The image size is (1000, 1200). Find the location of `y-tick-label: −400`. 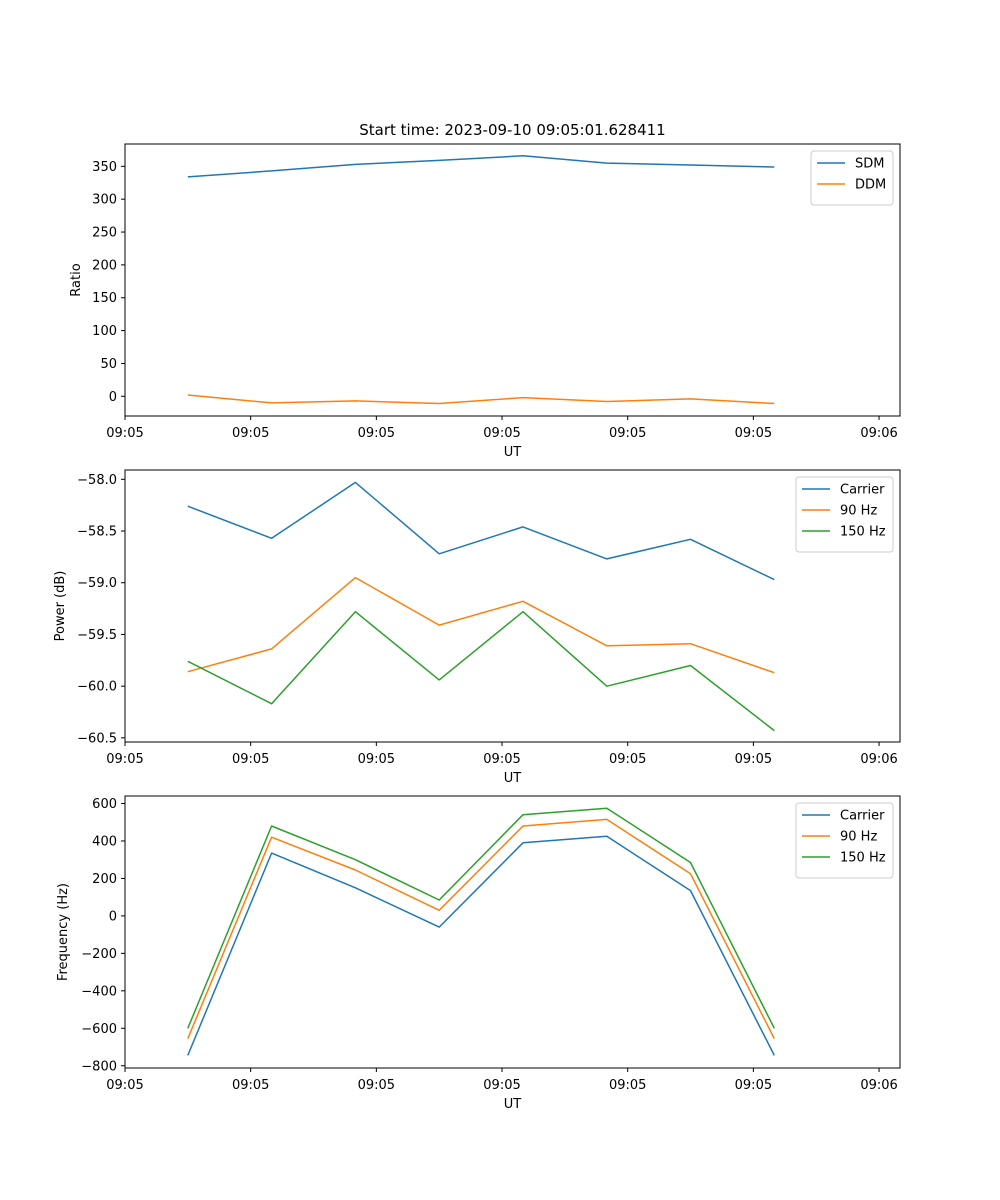

y-tick-label: −400 is located at coordinates (99, 991).